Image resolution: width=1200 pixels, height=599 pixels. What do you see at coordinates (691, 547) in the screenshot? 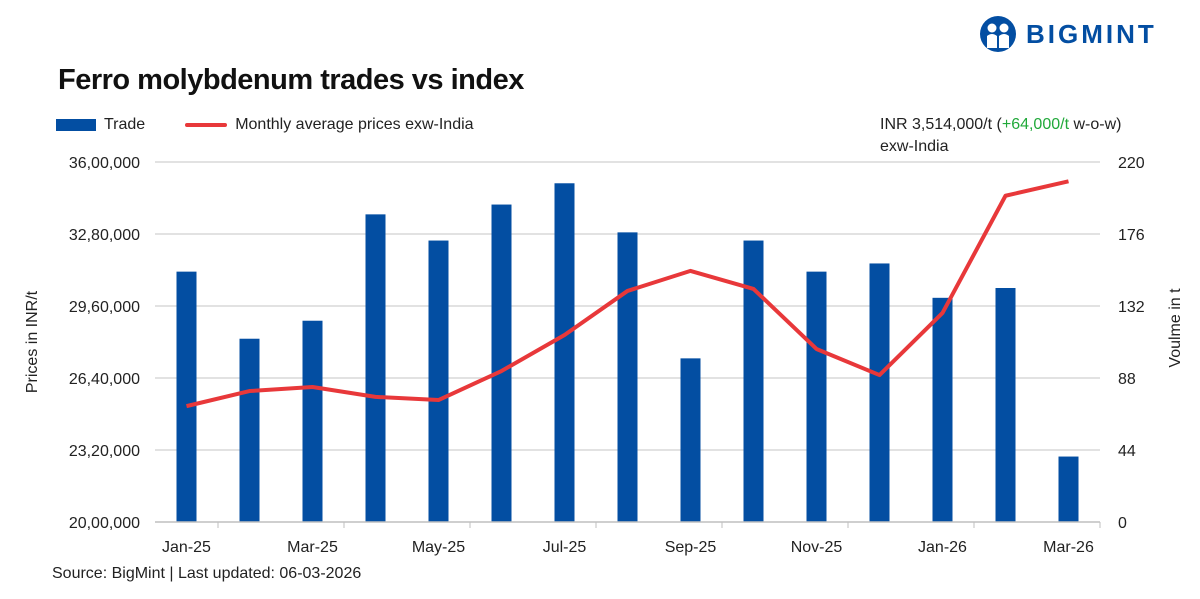
I see `x-tick-label: Sep-25` at bounding box center [691, 547].